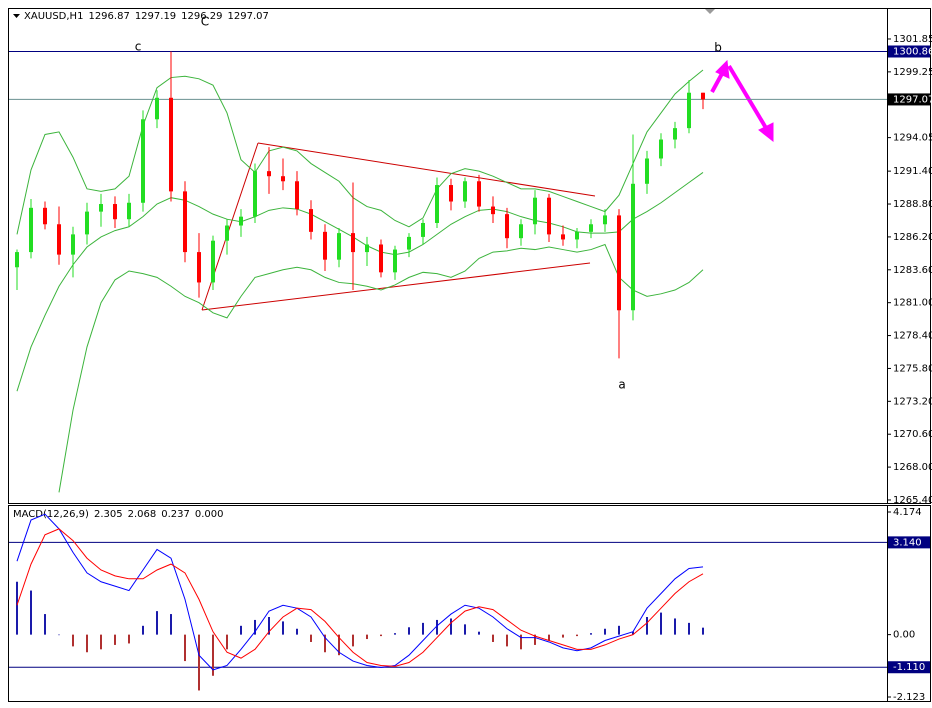 The image size is (932, 708). I want to click on y-tick-label: 1288.80, so click(912, 204).